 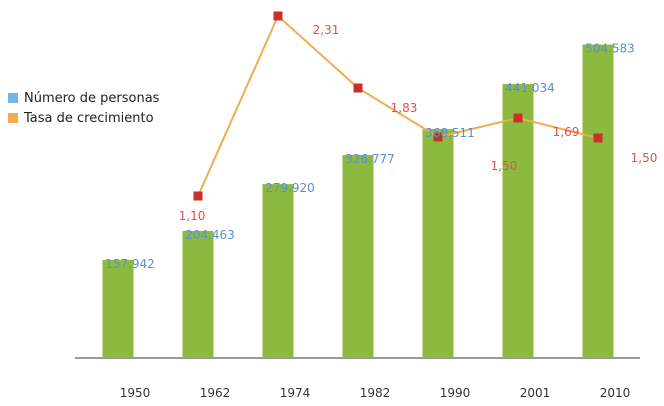 I want to click on x-tick-1962: 1962, so click(x=215, y=393).